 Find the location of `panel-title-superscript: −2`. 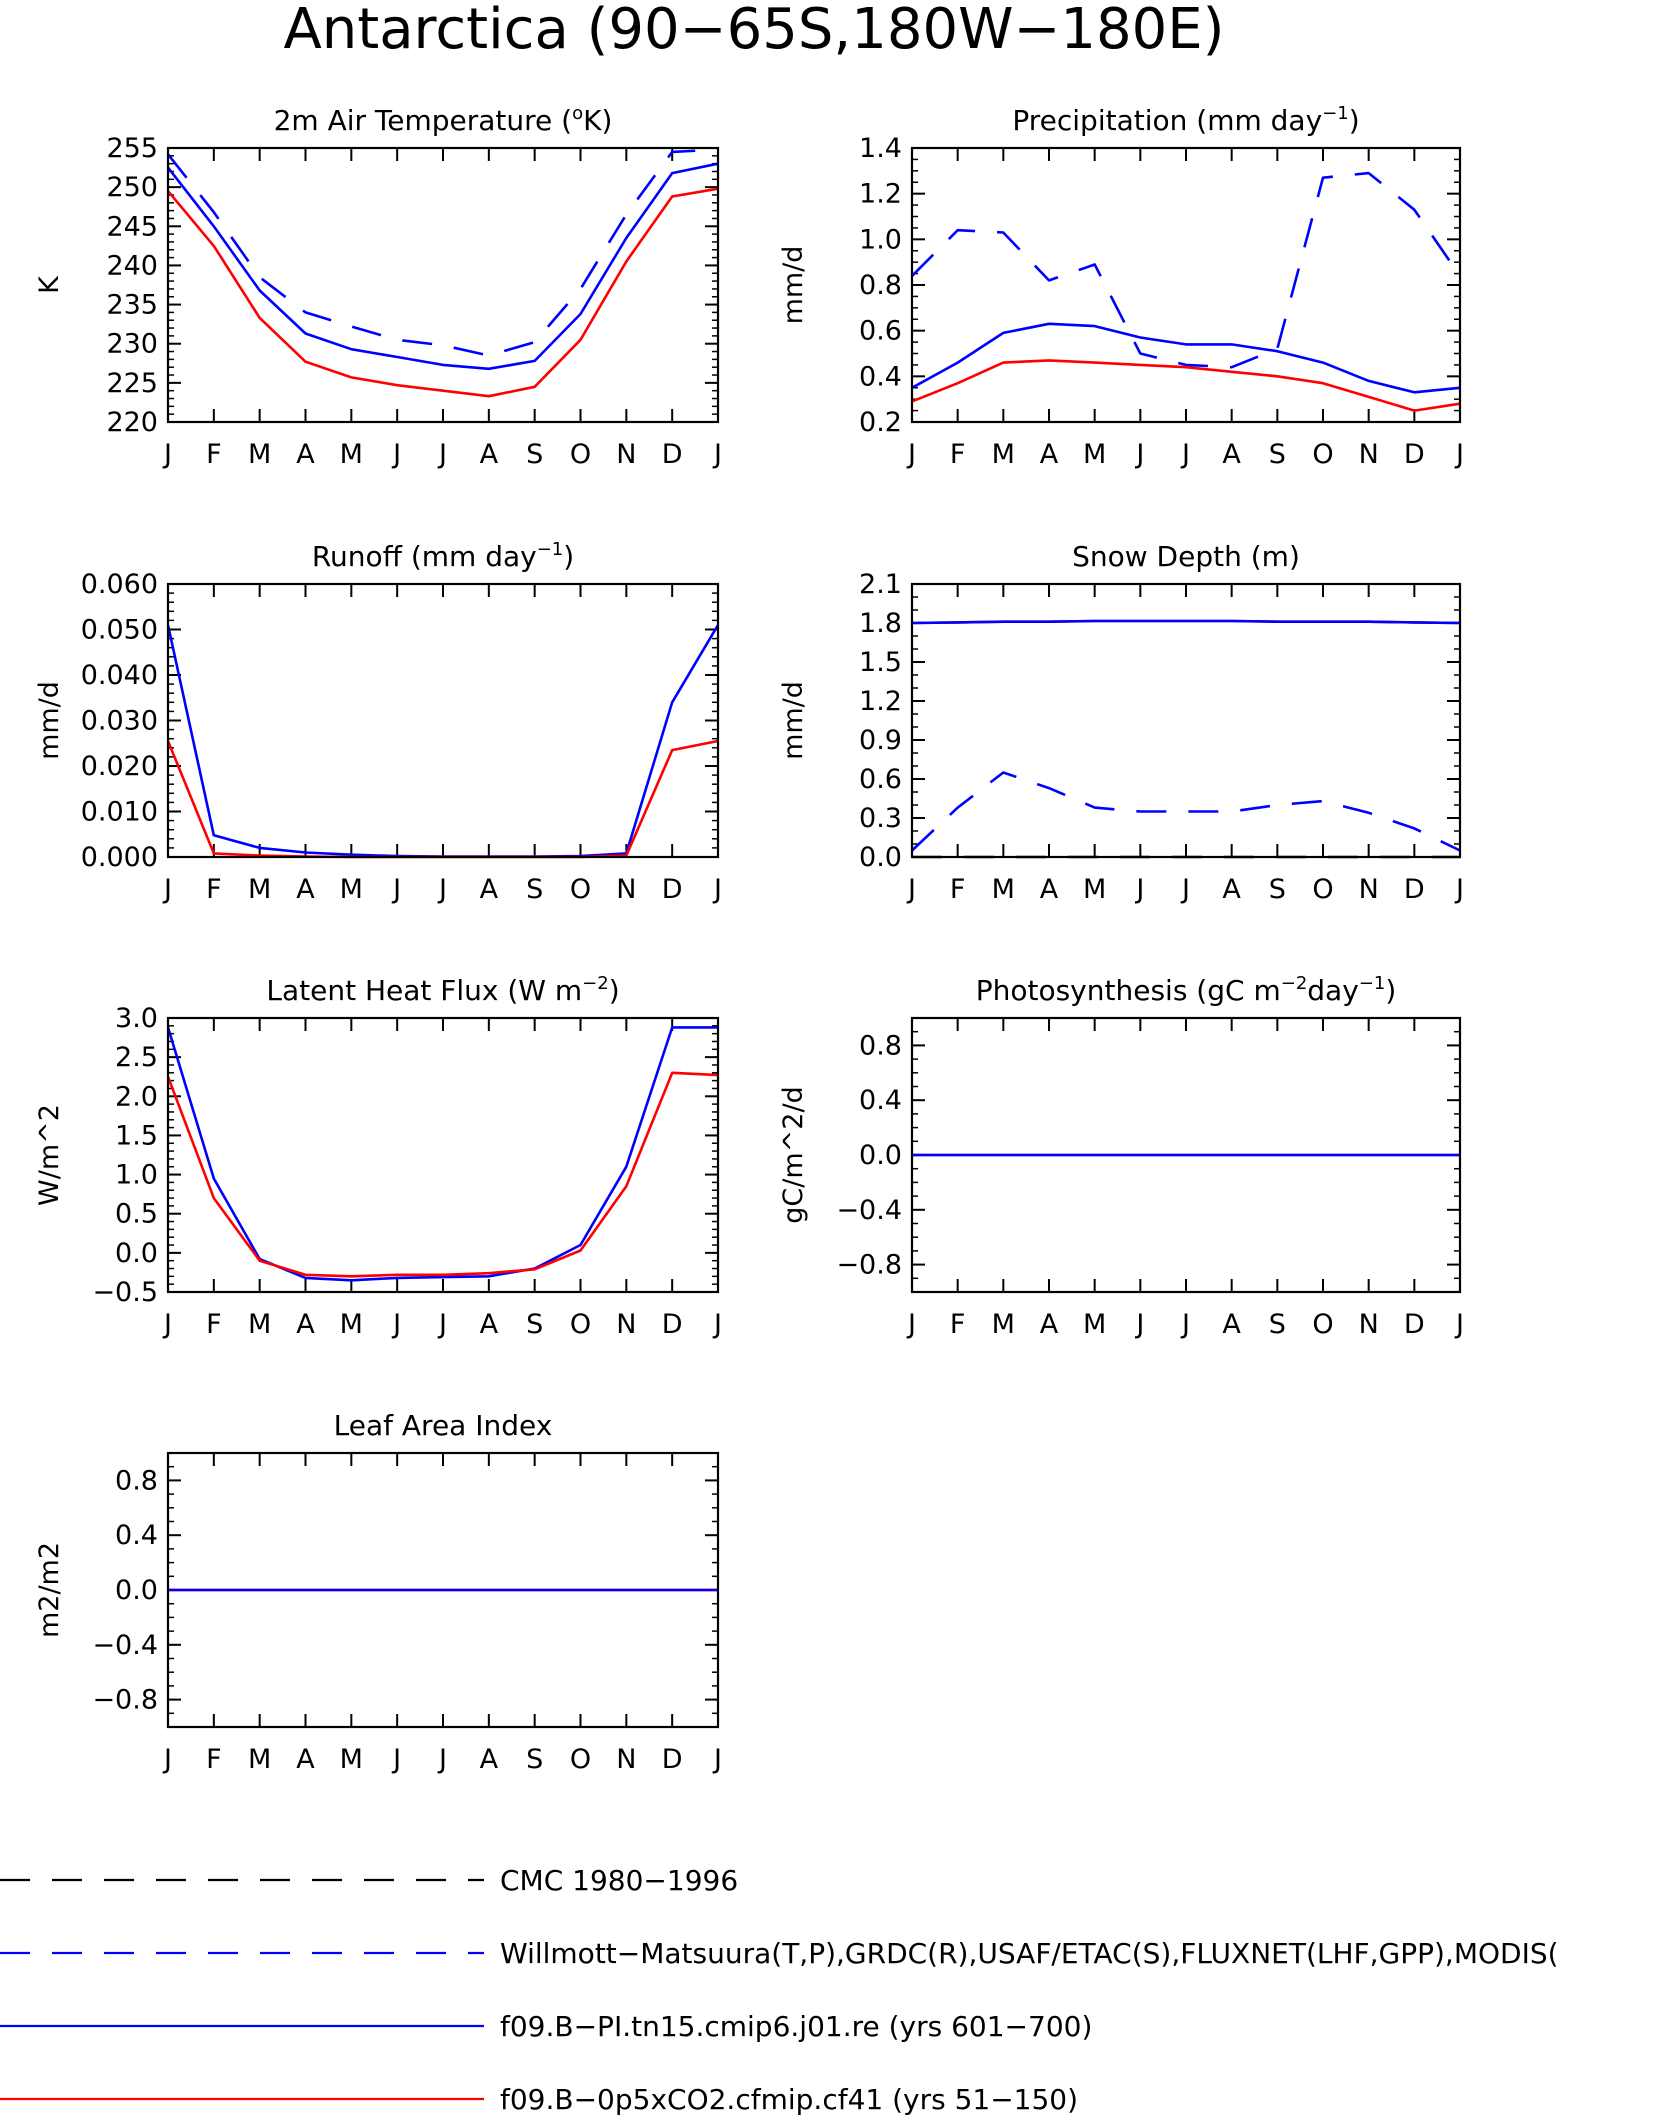

panel-title-superscript: −2 is located at coordinates (595, 983).